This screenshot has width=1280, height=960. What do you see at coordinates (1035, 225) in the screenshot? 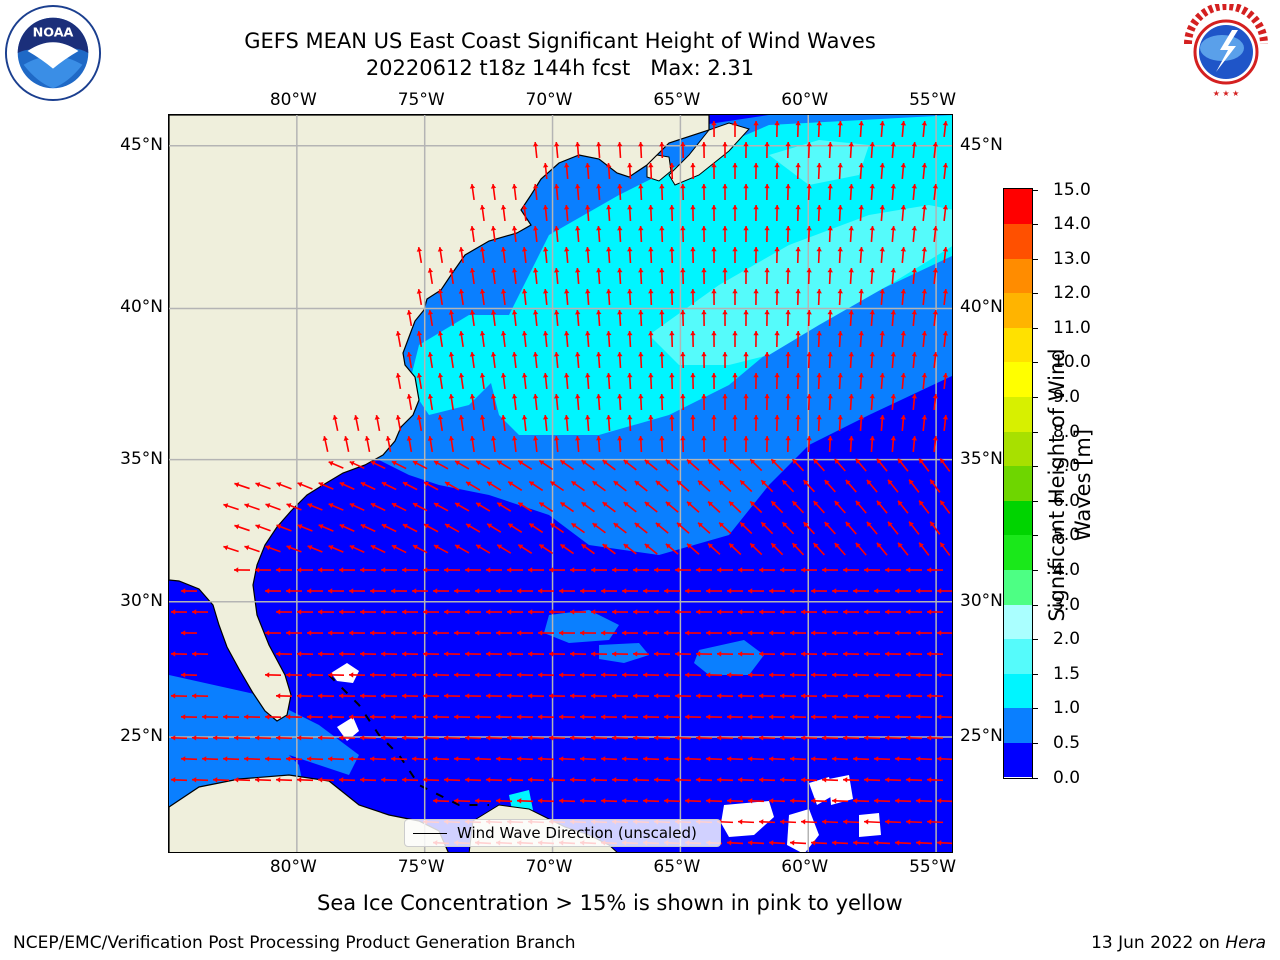
I see `colorbar-tick-mark` at bounding box center [1035, 225].